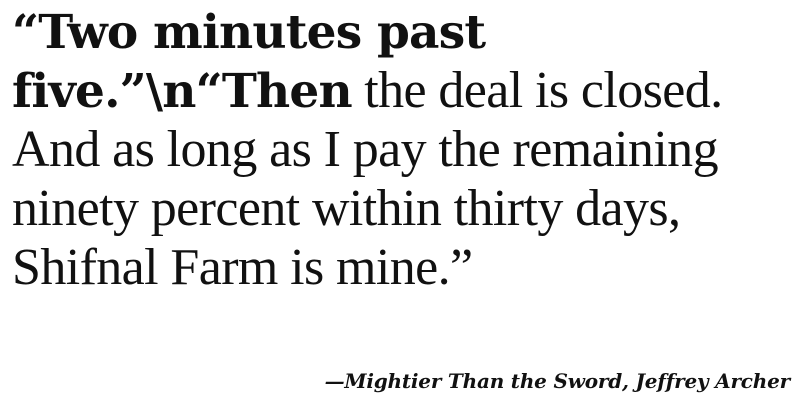  I want to click on quote-attribution: —Mightier Than the Sword, Jeffrey Archer, so click(557, 381).